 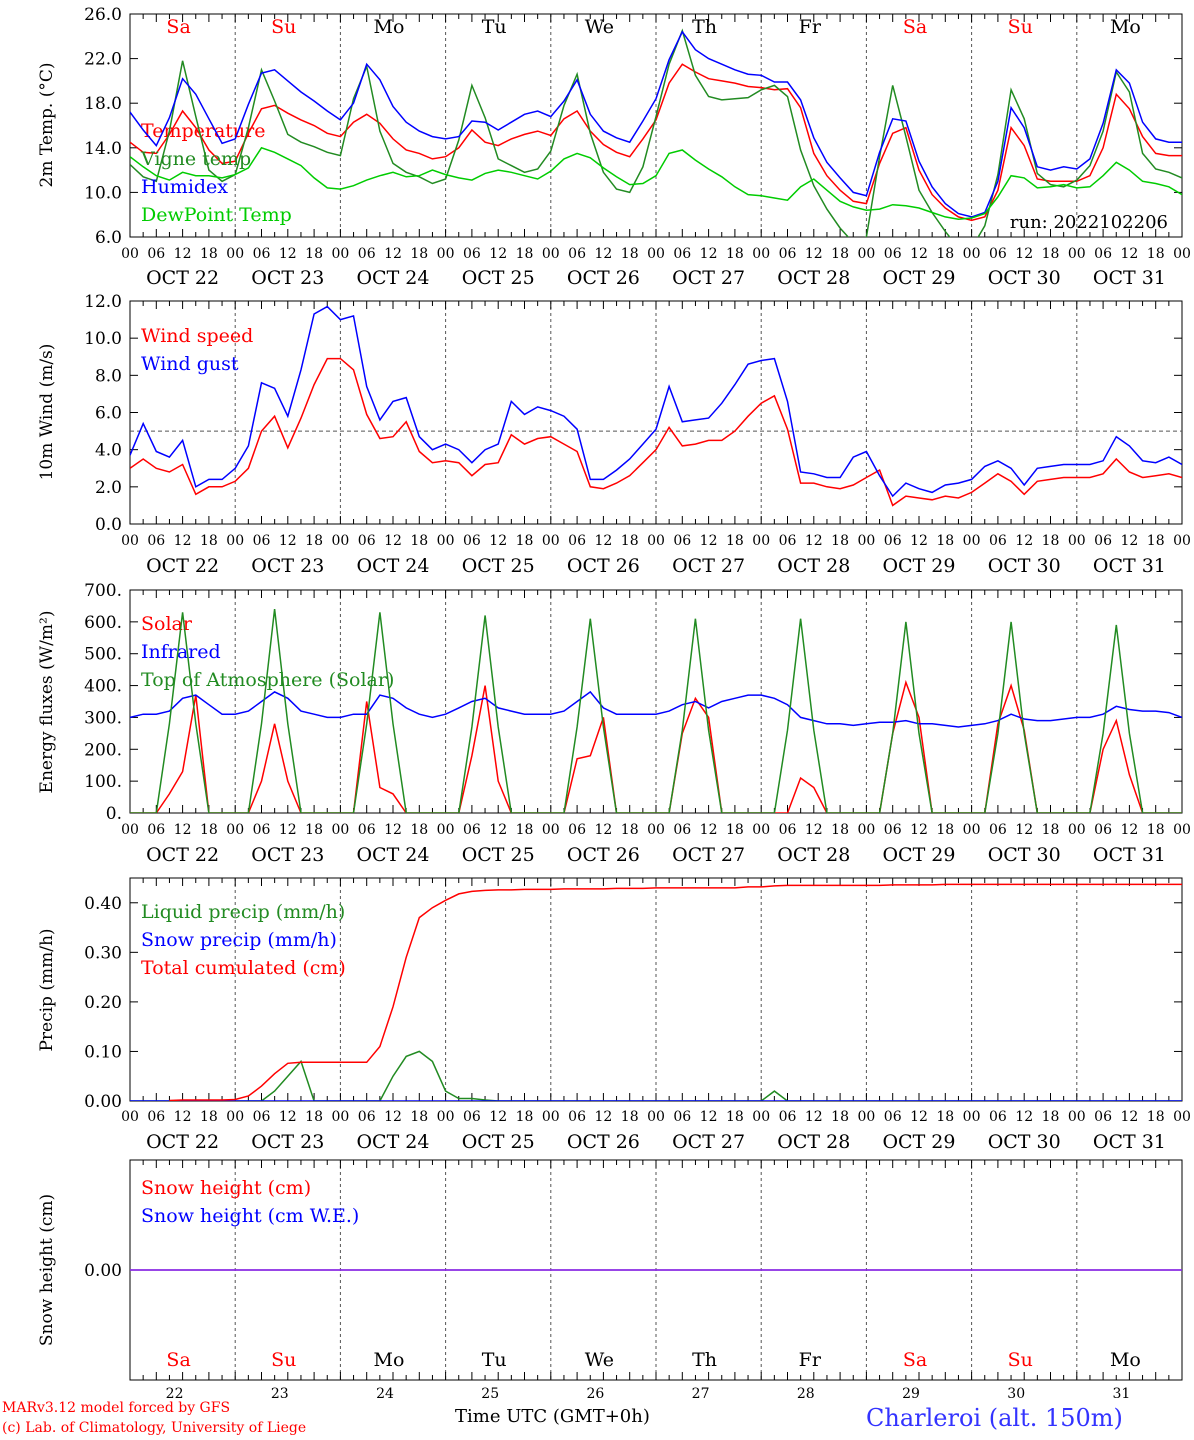 What do you see at coordinates (108, 376) in the screenshot?
I see `y-tick-label: 8.0` at bounding box center [108, 376].